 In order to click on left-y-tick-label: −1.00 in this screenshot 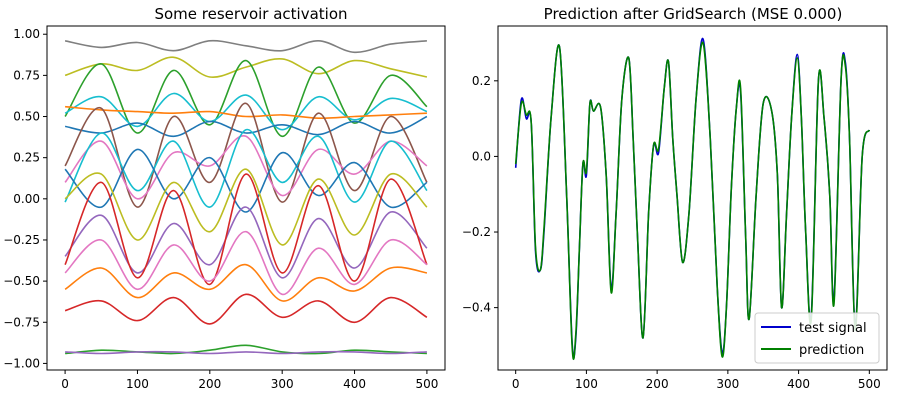, I will do `click(21, 363)`.